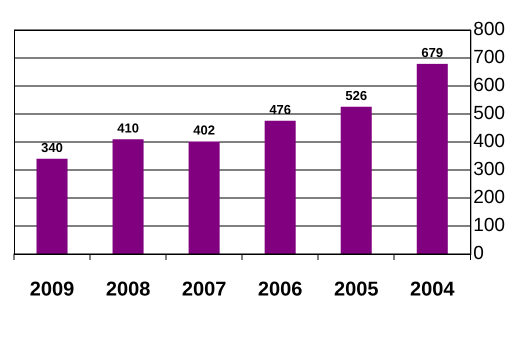  I want to click on x-tick-label: 2005, so click(356, 289).